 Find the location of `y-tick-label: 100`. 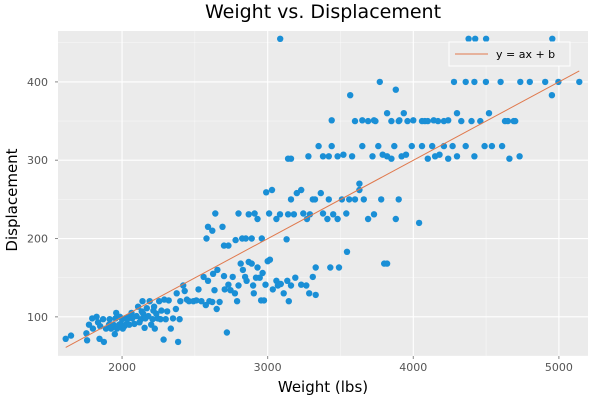

y-tick-label: 100 is located at coordinates (37, 317).